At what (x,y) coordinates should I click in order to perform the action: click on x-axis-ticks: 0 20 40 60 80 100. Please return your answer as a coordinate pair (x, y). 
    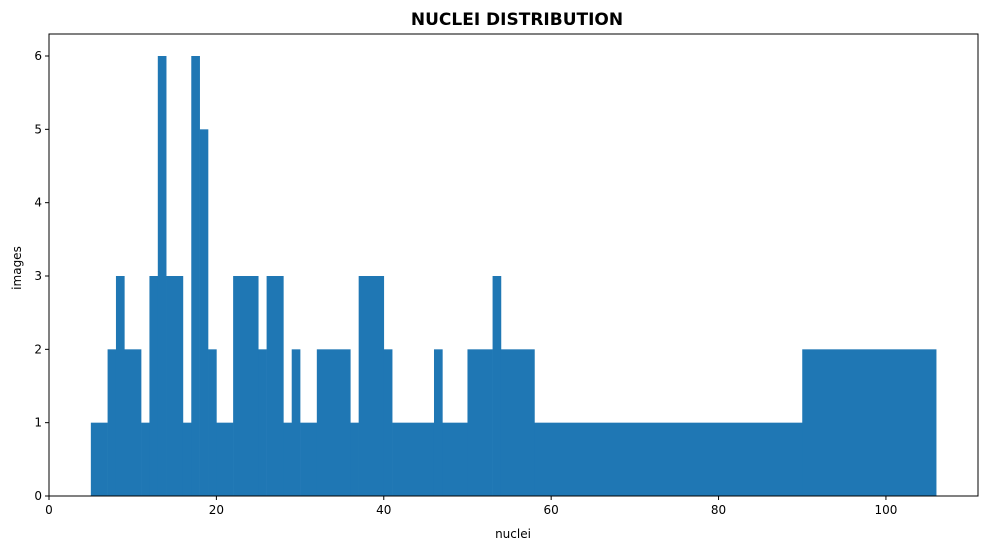
    Looking at the image, I should click on (471, 506).